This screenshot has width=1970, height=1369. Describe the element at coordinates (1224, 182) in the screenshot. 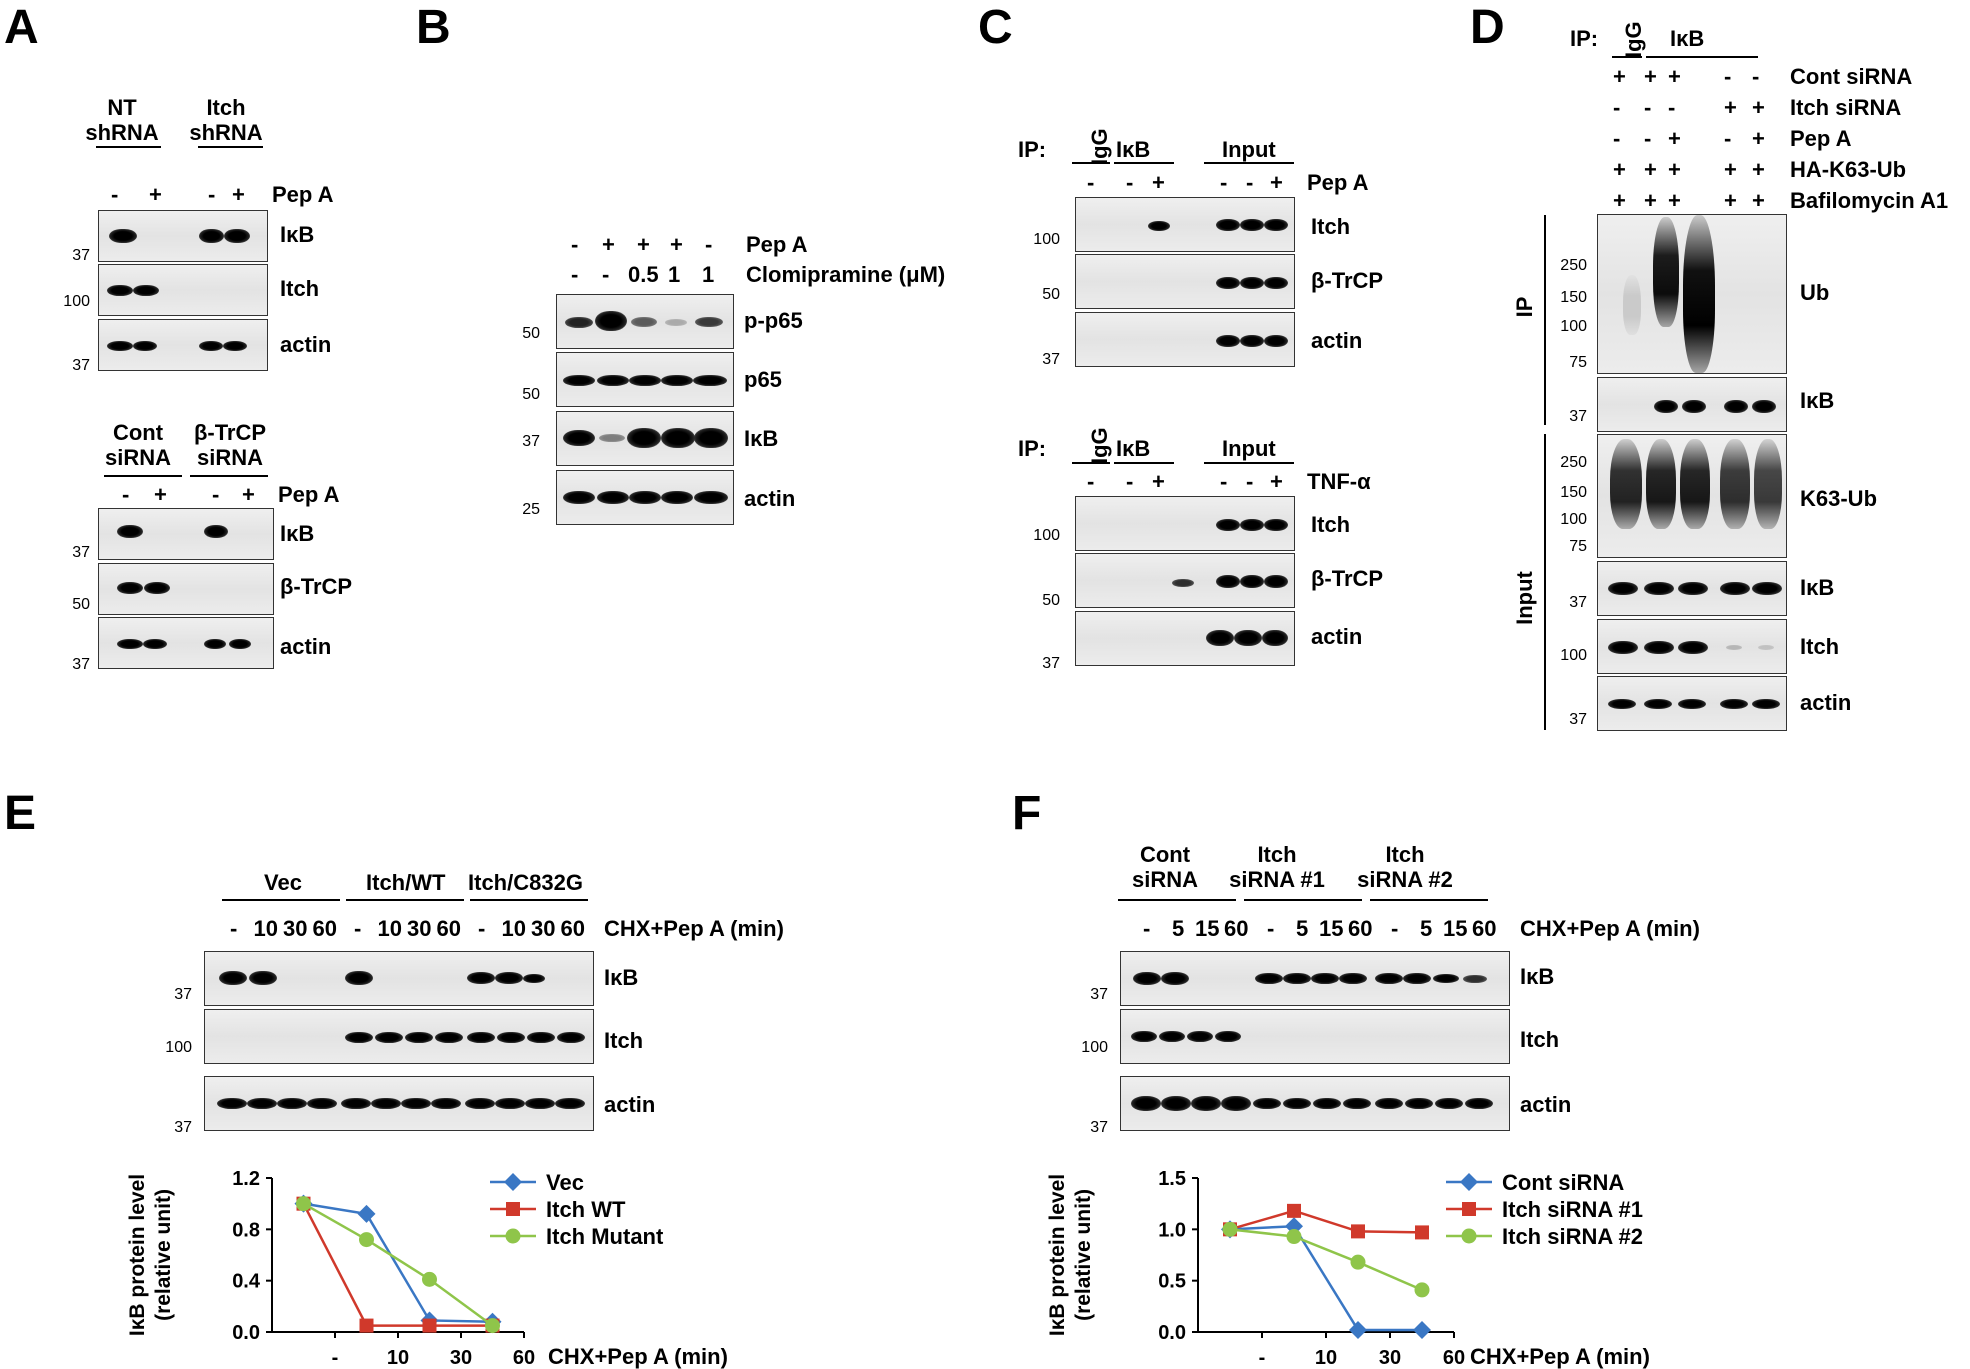

I see `c-top-sign-4: -` at that location.